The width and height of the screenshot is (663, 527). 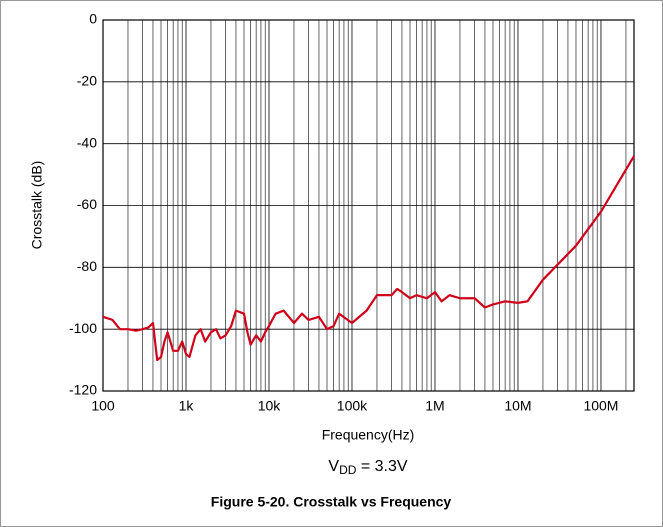 What do you see at coordinates (434, 406) in the screenshot?
I see `x-tick-label: 1M` at bounding box center [434, 406].